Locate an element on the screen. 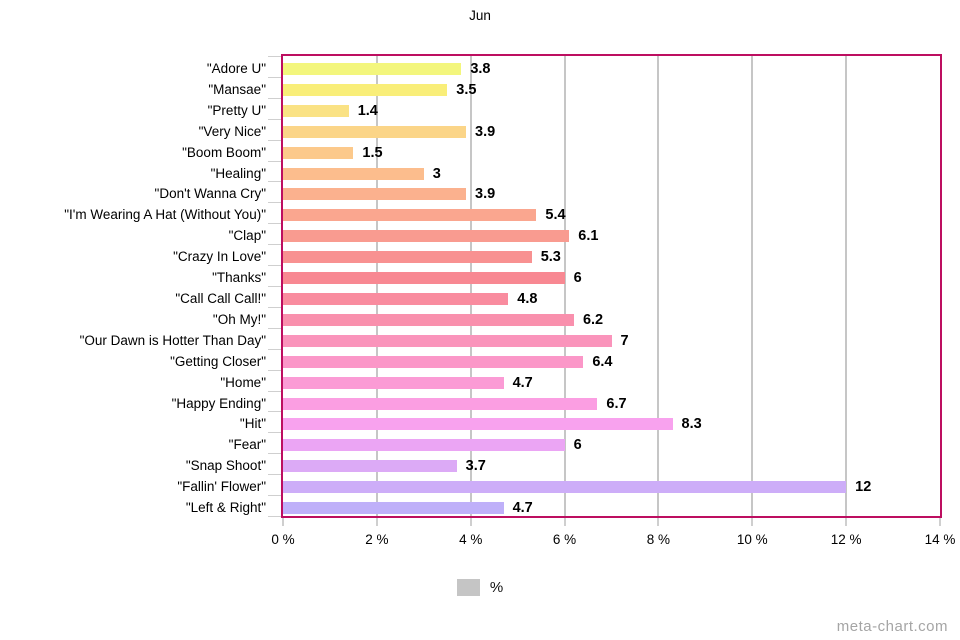  bar-value: 6.2 is located at coordinates (593, 319).